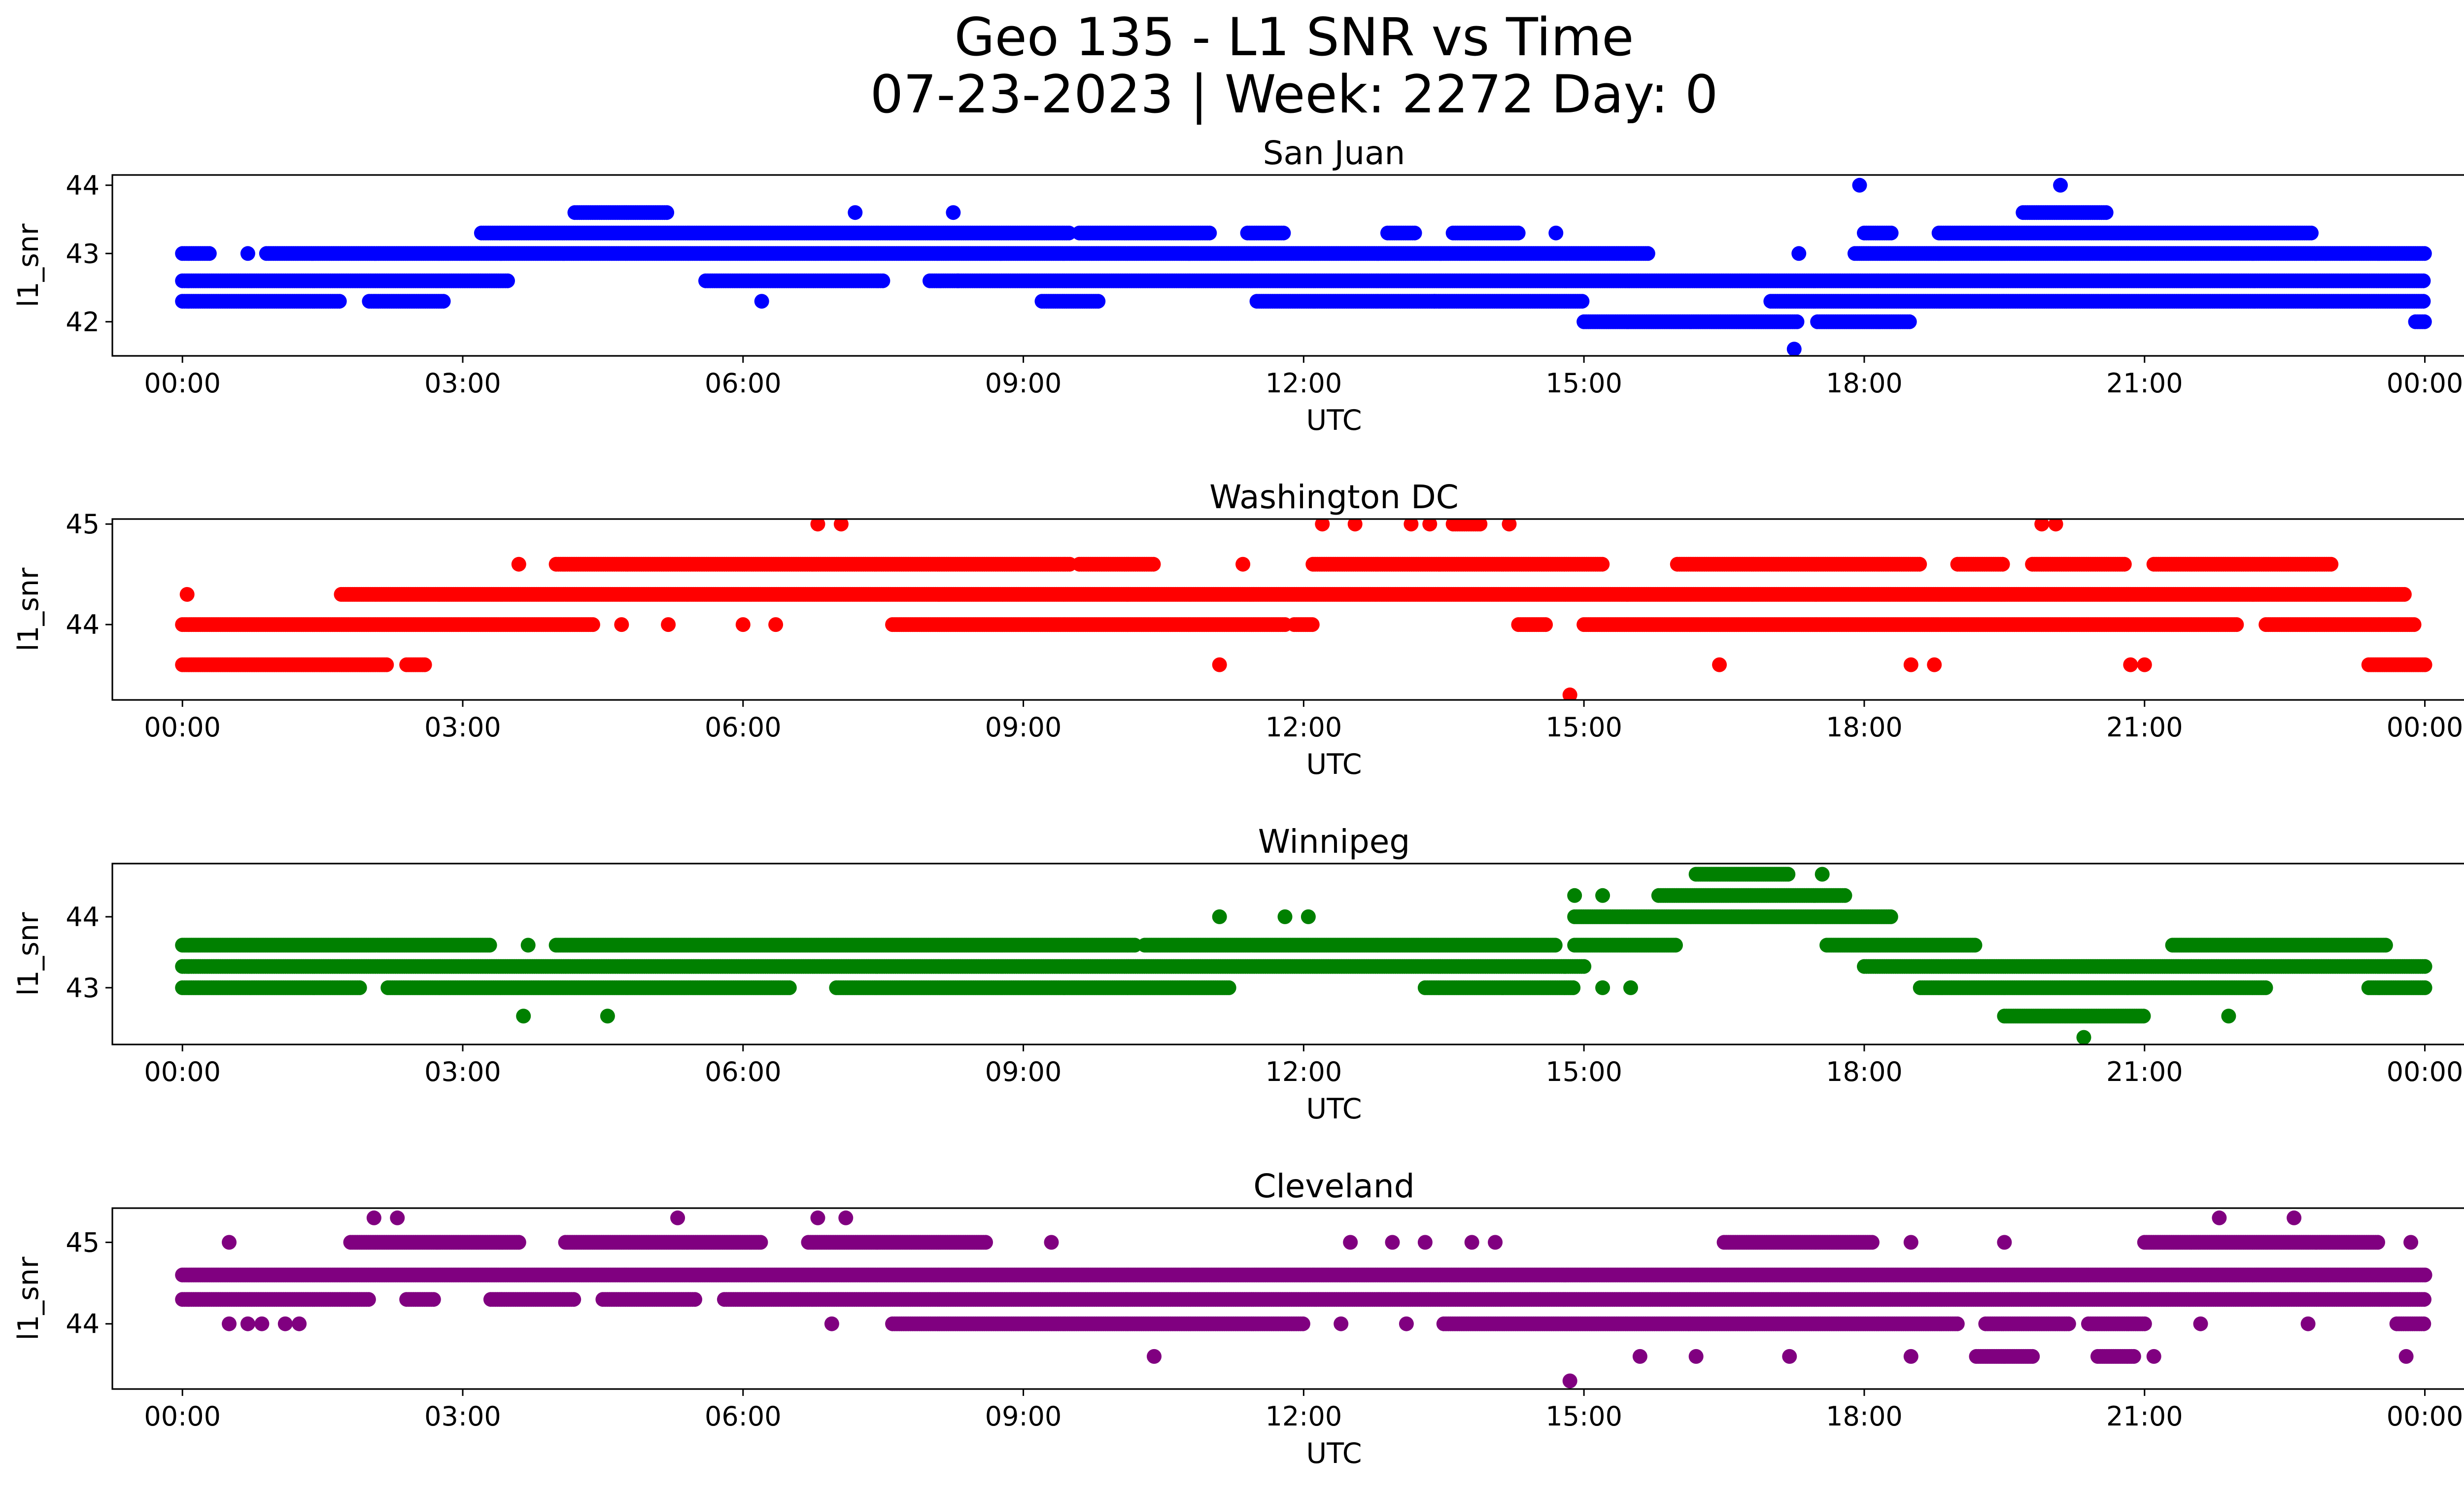 The width and height of the screenshot is (2464, 1495). I want to click on y-tick-label: 42, so click(83, 322).